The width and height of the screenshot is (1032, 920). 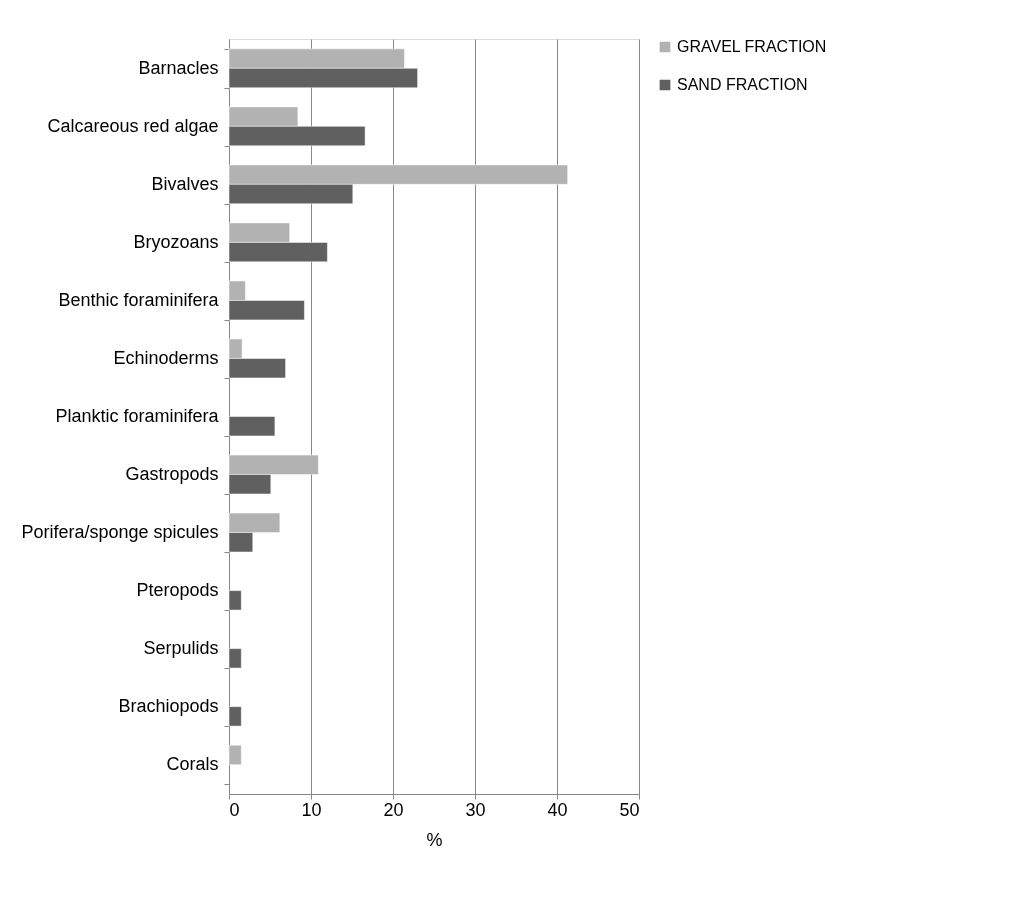 What do you see at coordinates (181, 648) in the screenshot?
I see `y-tick-label: Serpulids` at bounding box center [181, 648].